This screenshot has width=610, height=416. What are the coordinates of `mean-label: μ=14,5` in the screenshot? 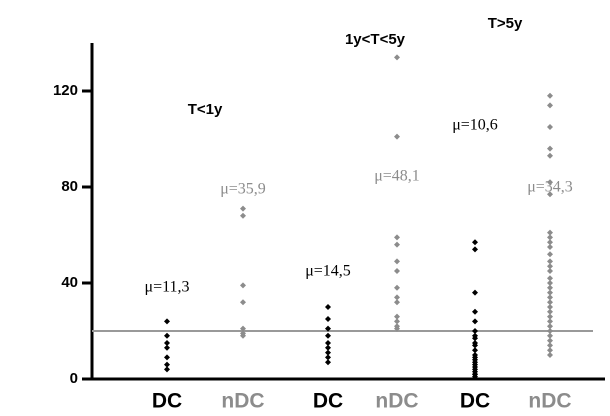 It's located at (328, 271).